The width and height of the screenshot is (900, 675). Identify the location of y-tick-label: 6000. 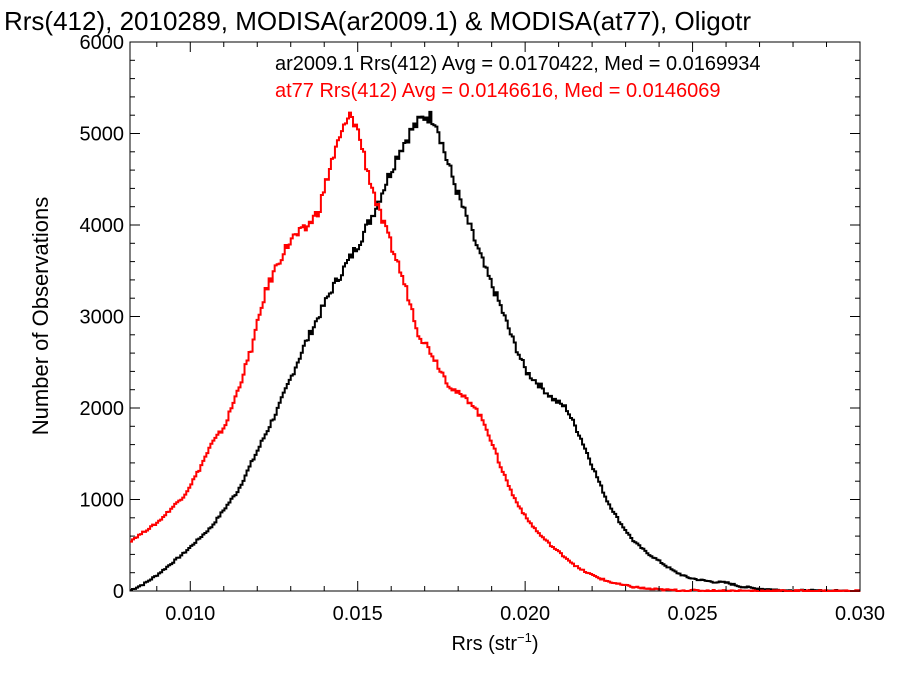
(102, 43).